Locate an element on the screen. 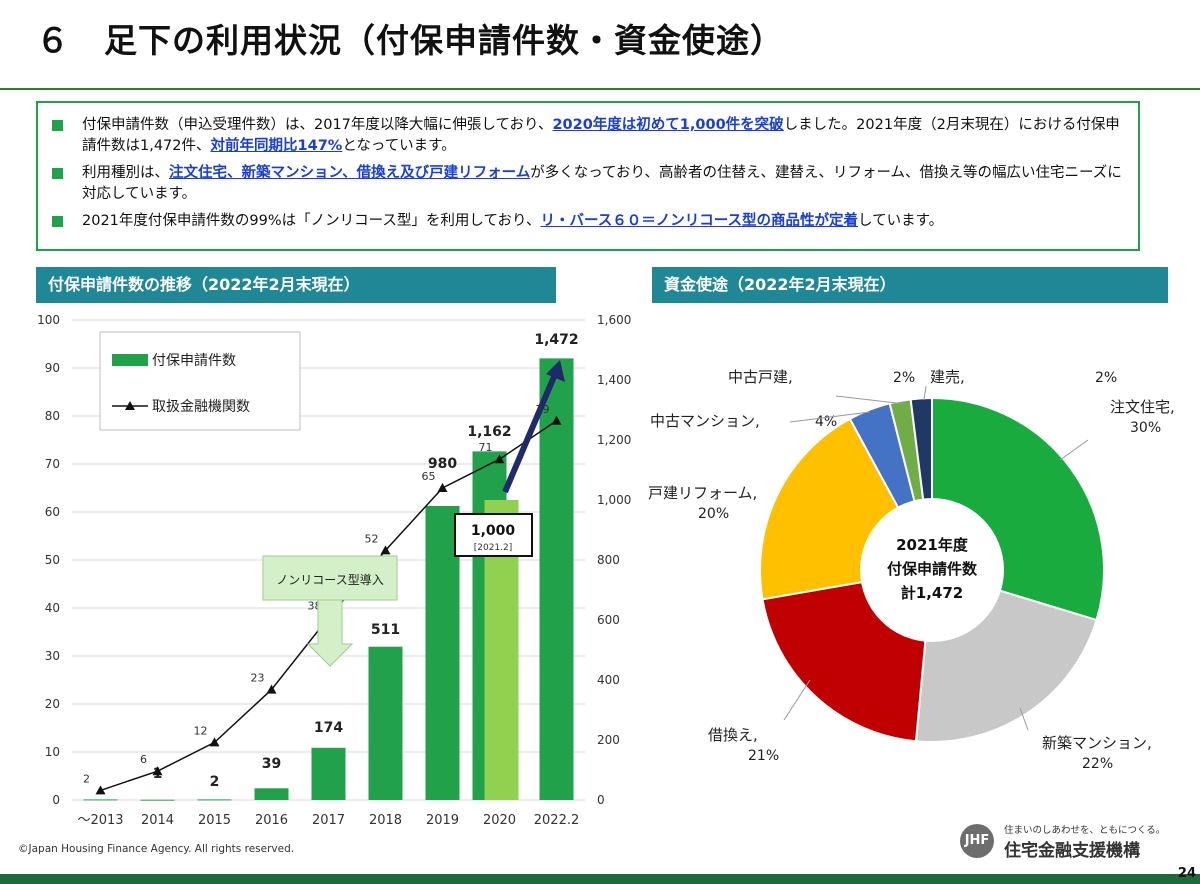  right-axis-tick: 1,600 is located at coordinates (614, 320).